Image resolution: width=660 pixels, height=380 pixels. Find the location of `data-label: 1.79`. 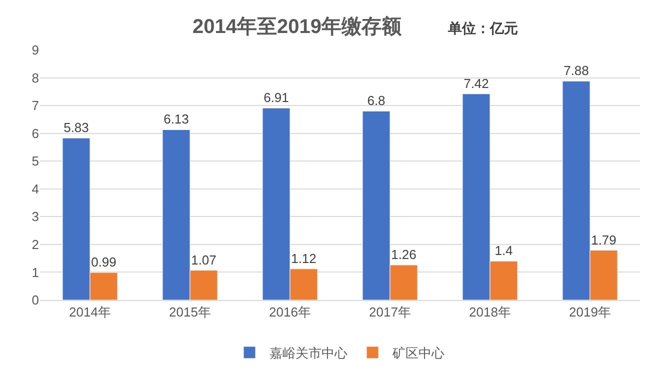

data-label: 1.79 is located at coordinates (603, 240).